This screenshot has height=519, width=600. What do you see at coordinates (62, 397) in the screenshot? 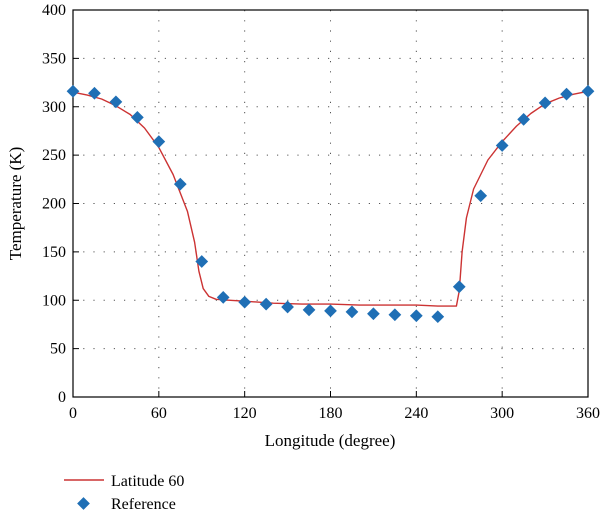
I see `y-tick-label: 0` at bounding box center [62, 397].